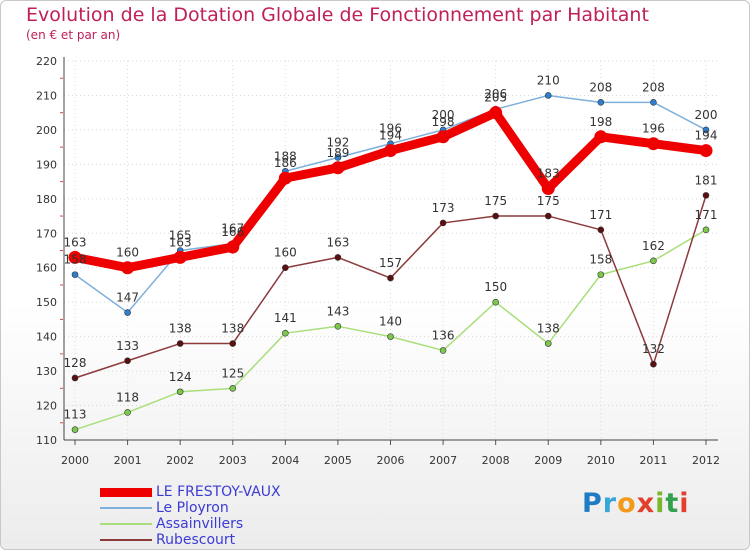 This screenshot has width=750, height=550. What do you see at coordinates (128, 460) in the screenshot?
I see `x-tick-label: 2001` at bounding box center [128, 460].